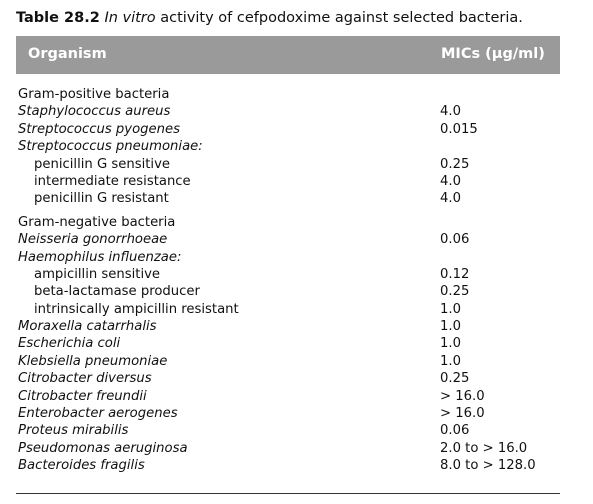 This screenshot has height=504, width=593. What do you see at coordinates (288, 326) in the screenshot?
I see `table-row: Moraxella catarrhalis 1.0` at bounding box center [288, 326].